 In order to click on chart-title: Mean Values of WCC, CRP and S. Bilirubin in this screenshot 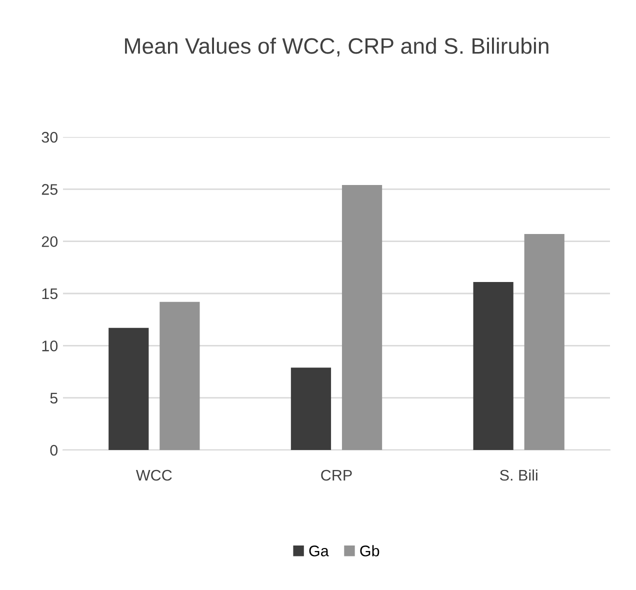, I will do `click(336, 47)`.